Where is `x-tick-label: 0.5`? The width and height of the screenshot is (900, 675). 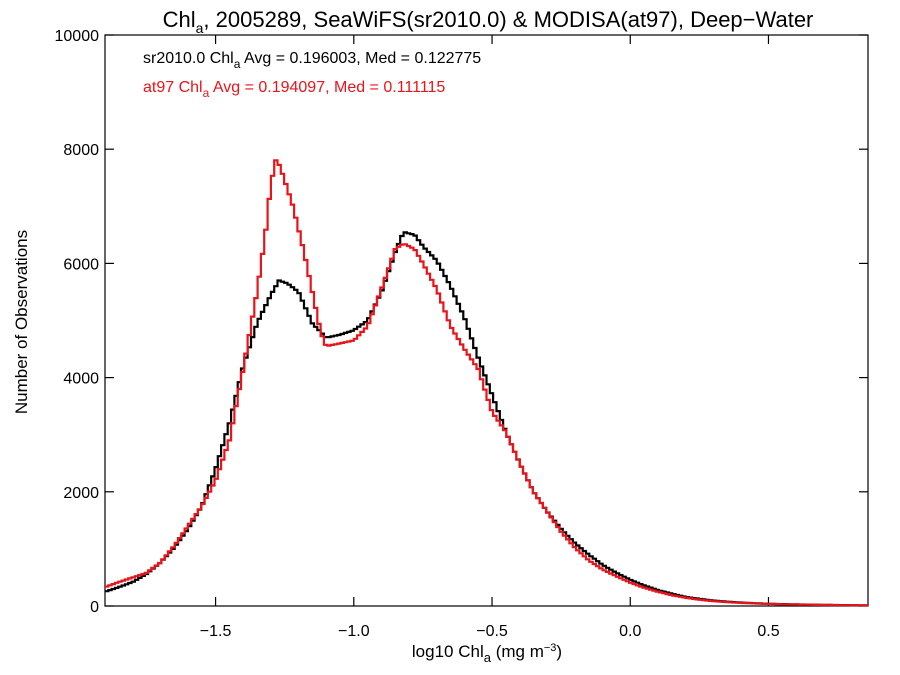
x-tick-label: 0.5 is located at coordinates (768, 631).